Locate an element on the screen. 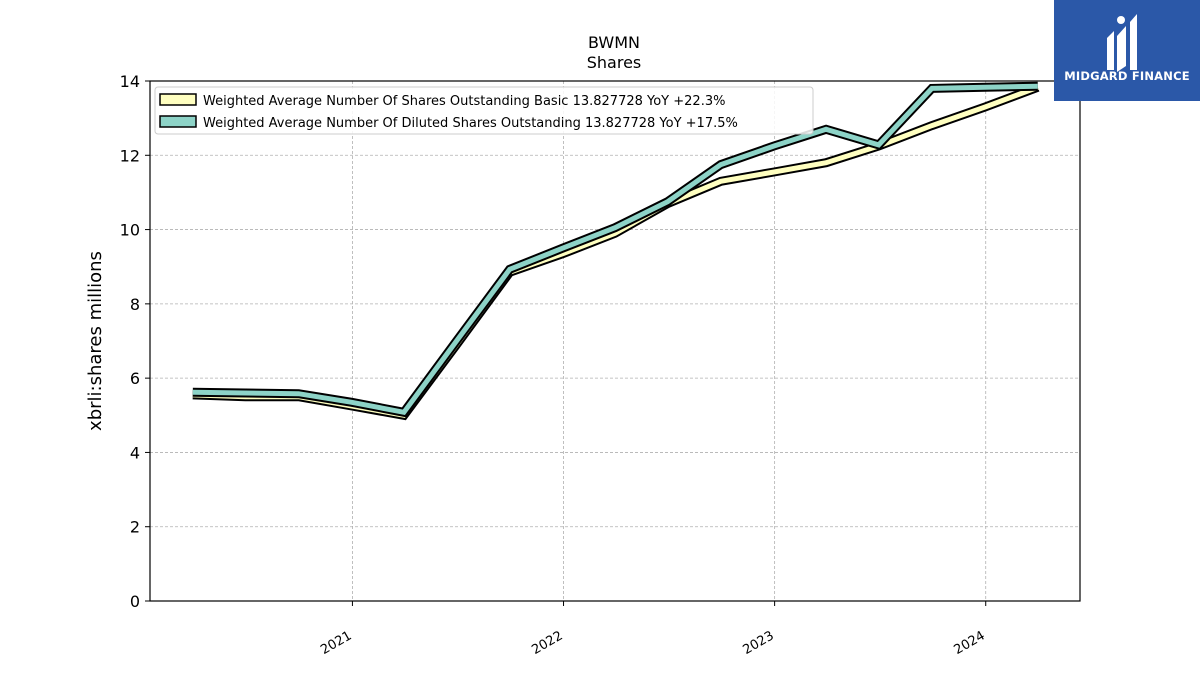  x-tick-label: 2022 is located at coordinates (547, 643).